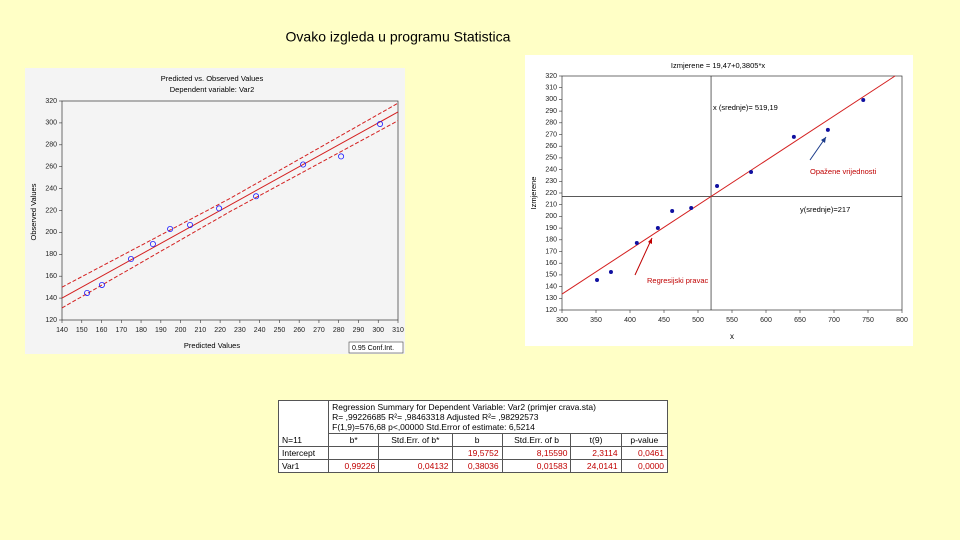  I want to click on x-tick-label: 190, so click(161, 330).